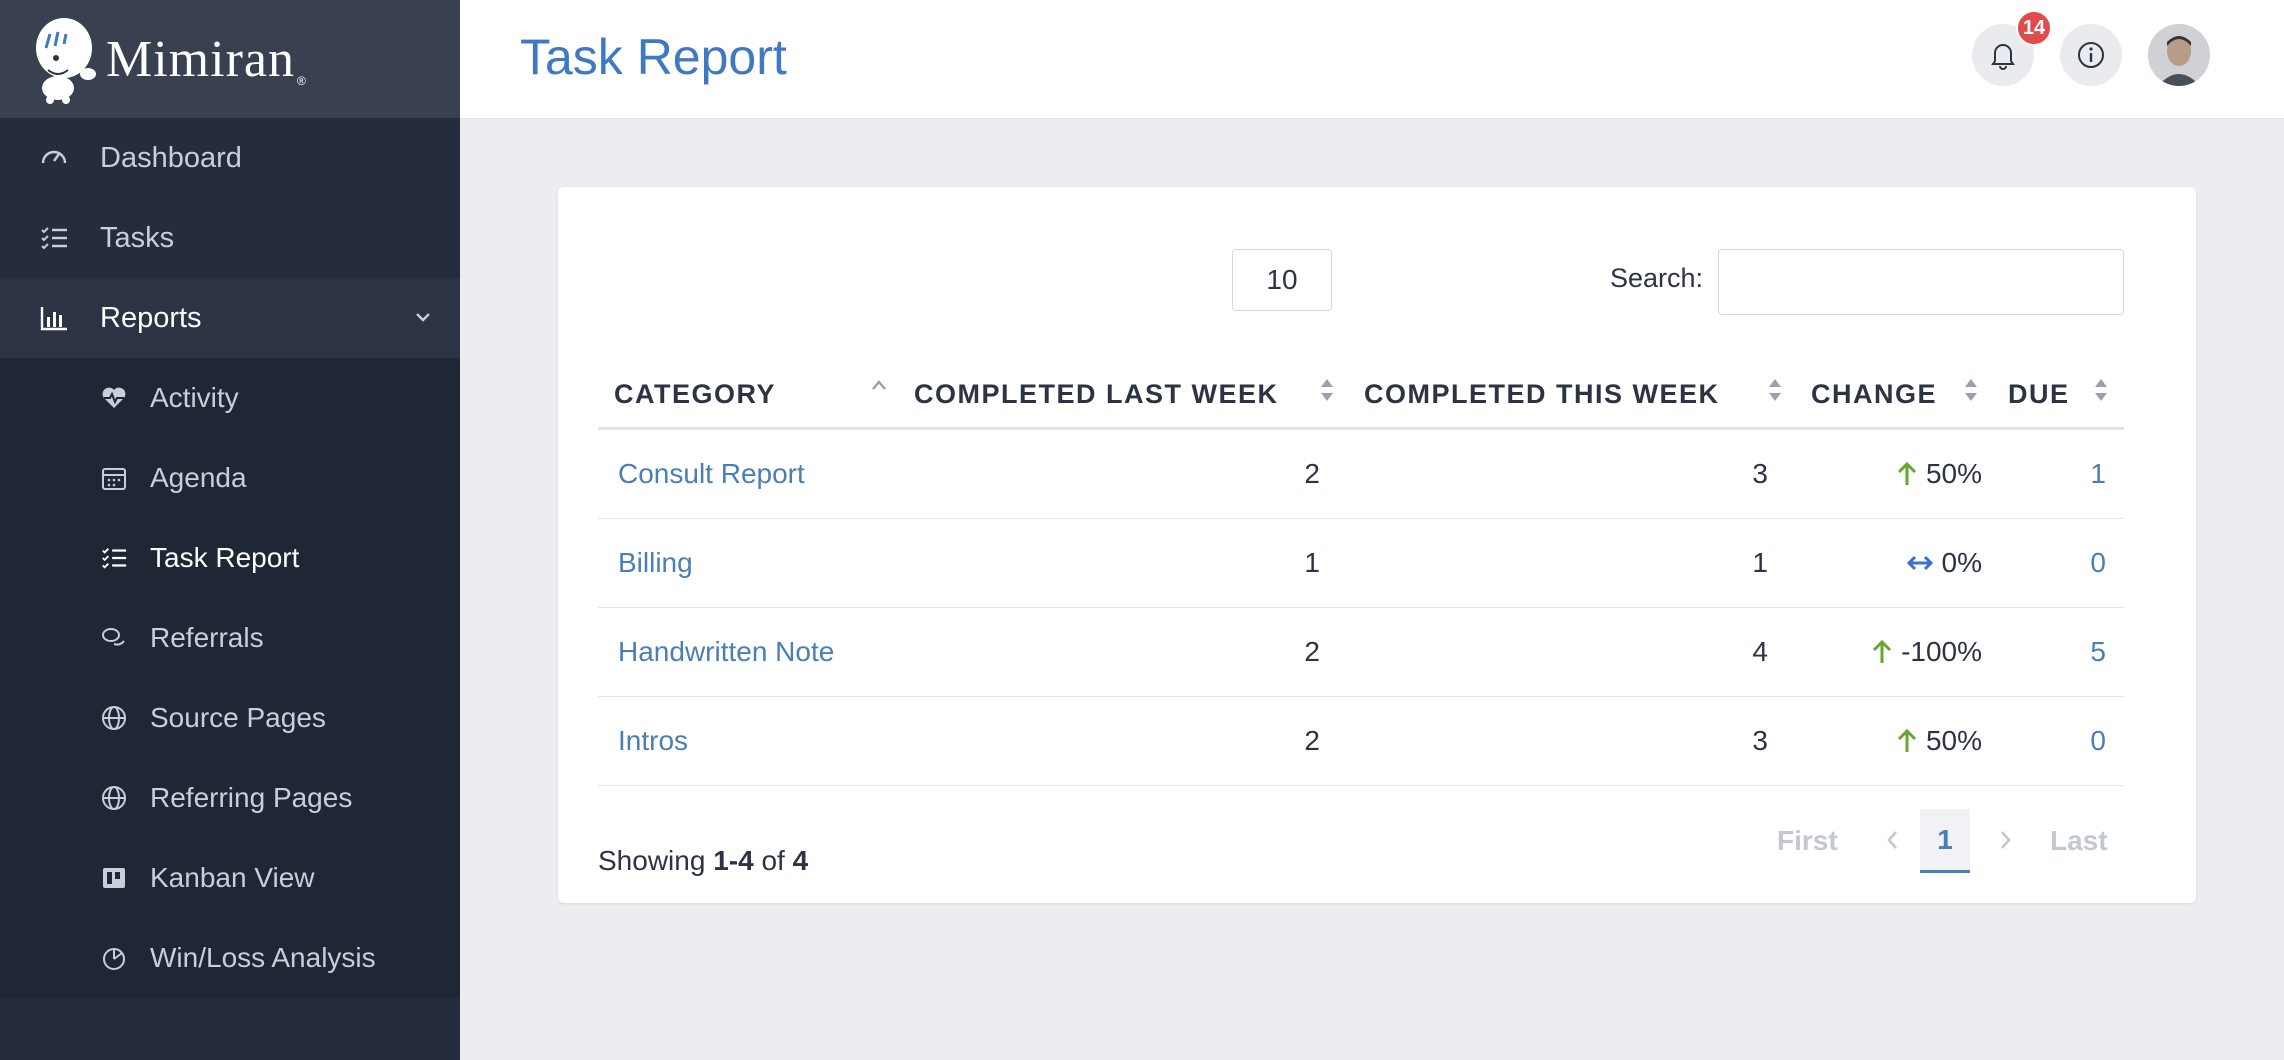 The height and width of the screenshot is (1060, 2284). I want to click on table-row: Consult Report 2 3 50% 1, so click(1361, 474).